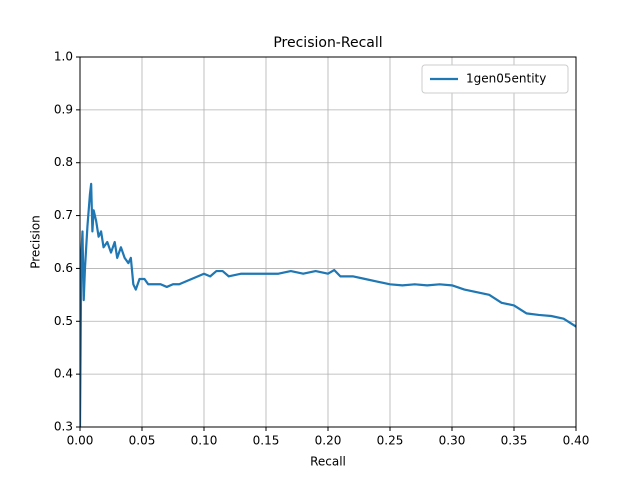  What do you see at coordinates (204, 441) in the screenshot?
I see `x-tick-label: 0.10` at bounding box center [204, 441].